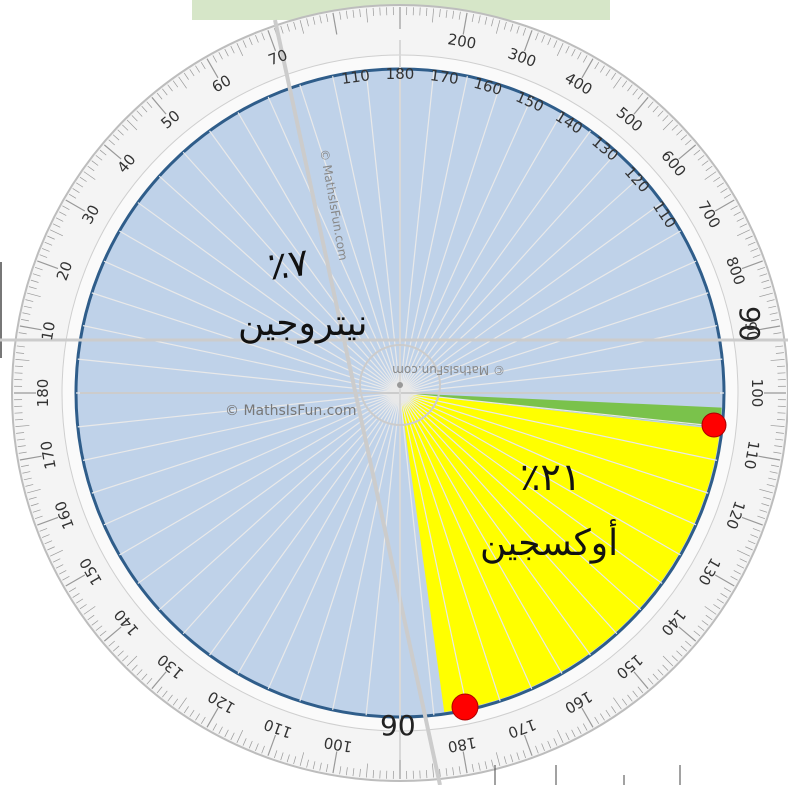 Image resolution: width=788 pixels, height=785 pixels. Describe the element at coordinates (714, 425) in the screenshot. I see `marker-handle-right` at that location.